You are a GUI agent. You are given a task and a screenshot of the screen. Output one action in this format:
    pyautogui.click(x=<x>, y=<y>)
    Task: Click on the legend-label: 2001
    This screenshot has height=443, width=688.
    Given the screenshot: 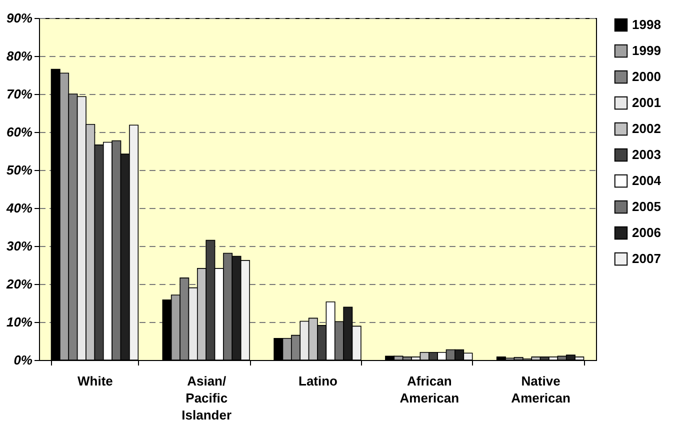 What is the action you would take?
    pyautogui.click(x=646, y=102)
    